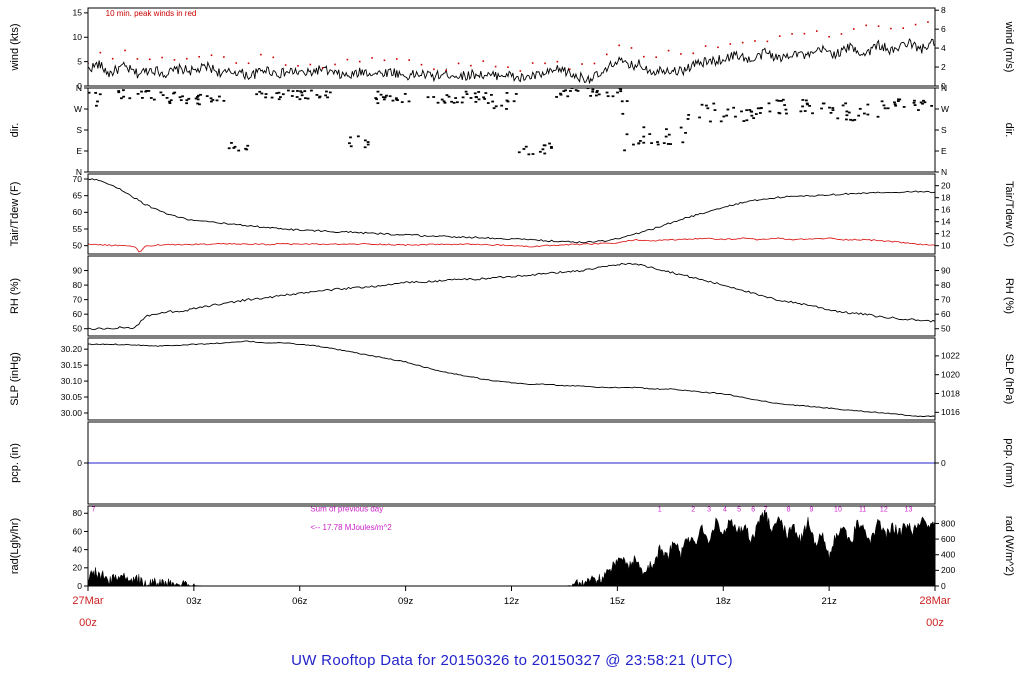  I want to click on annotation: Sum of previous day, so click(346, 509).